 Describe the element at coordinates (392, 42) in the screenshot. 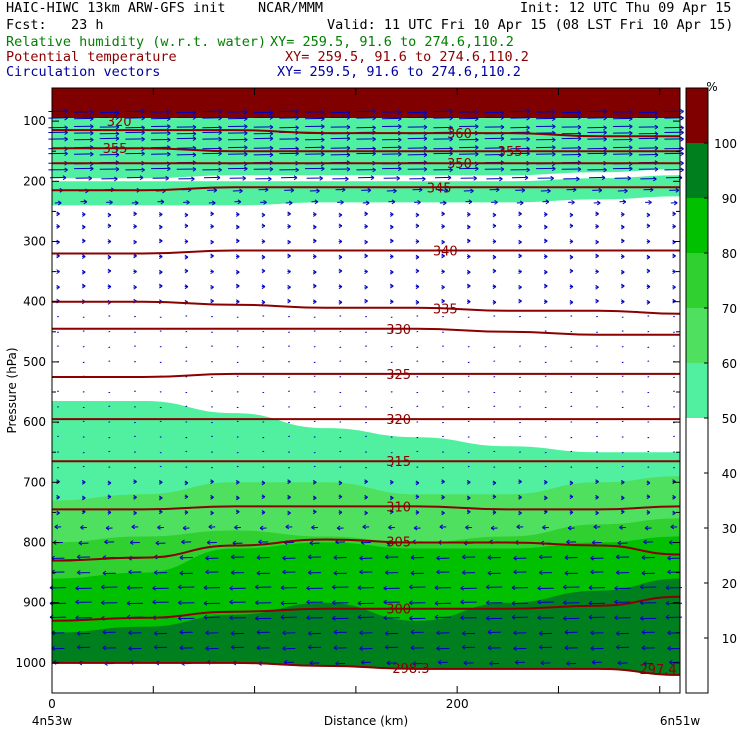

I see `field-rh-xy: XY= 259.5, 91.6 to 274.6,110.2` at that location.